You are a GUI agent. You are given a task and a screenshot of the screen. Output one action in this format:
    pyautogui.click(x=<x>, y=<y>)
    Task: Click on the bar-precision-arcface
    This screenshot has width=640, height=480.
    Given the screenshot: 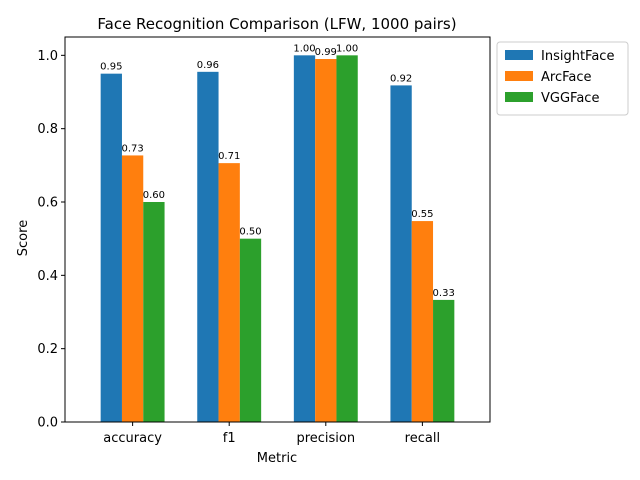 What is the action you would take?
    pyautogui.click(x=326, y=240)
    